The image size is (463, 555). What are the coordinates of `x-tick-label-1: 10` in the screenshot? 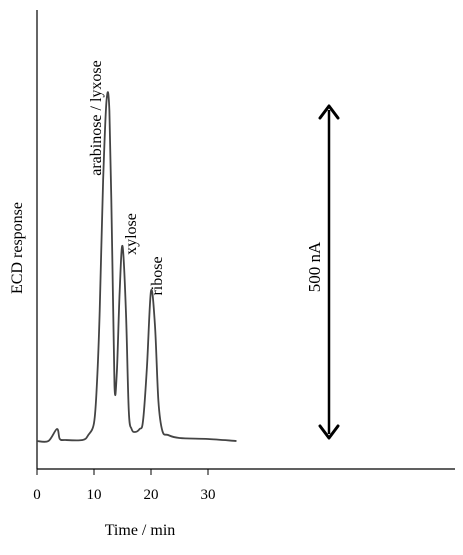 It's located at (94, 495).